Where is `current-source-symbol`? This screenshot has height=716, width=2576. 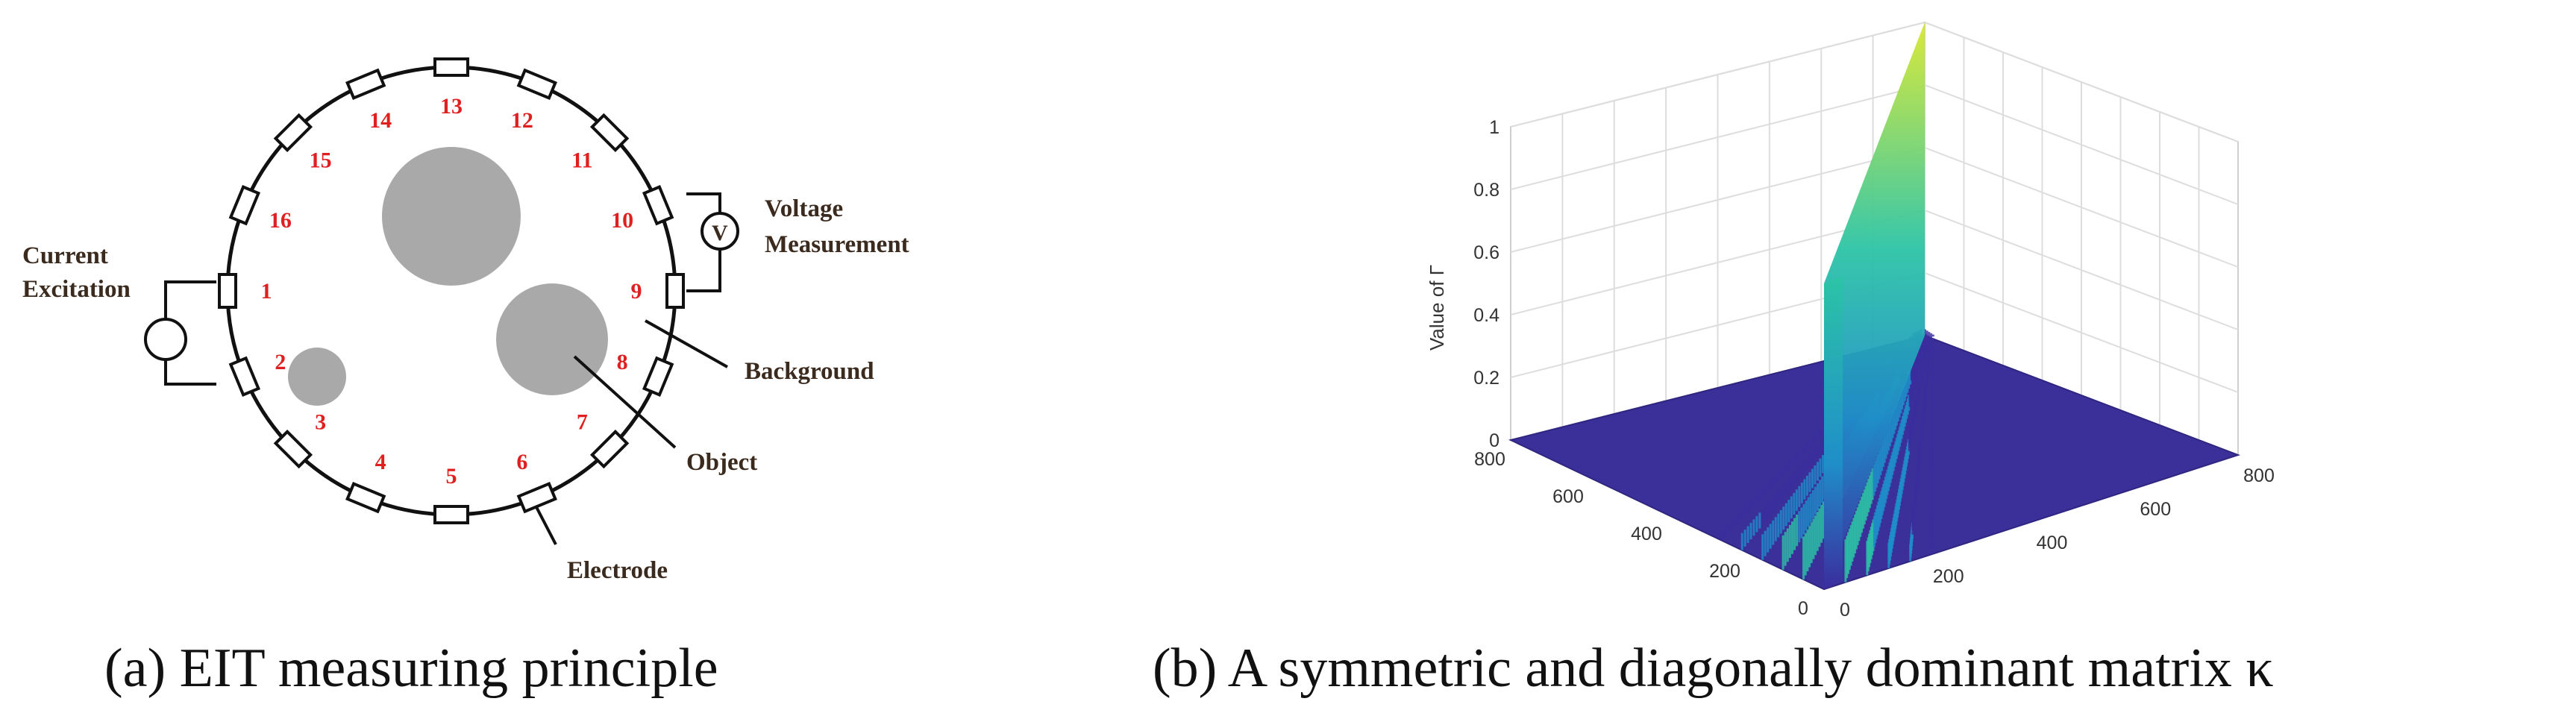
current-source-symbol is located at coordinates (165, 339).